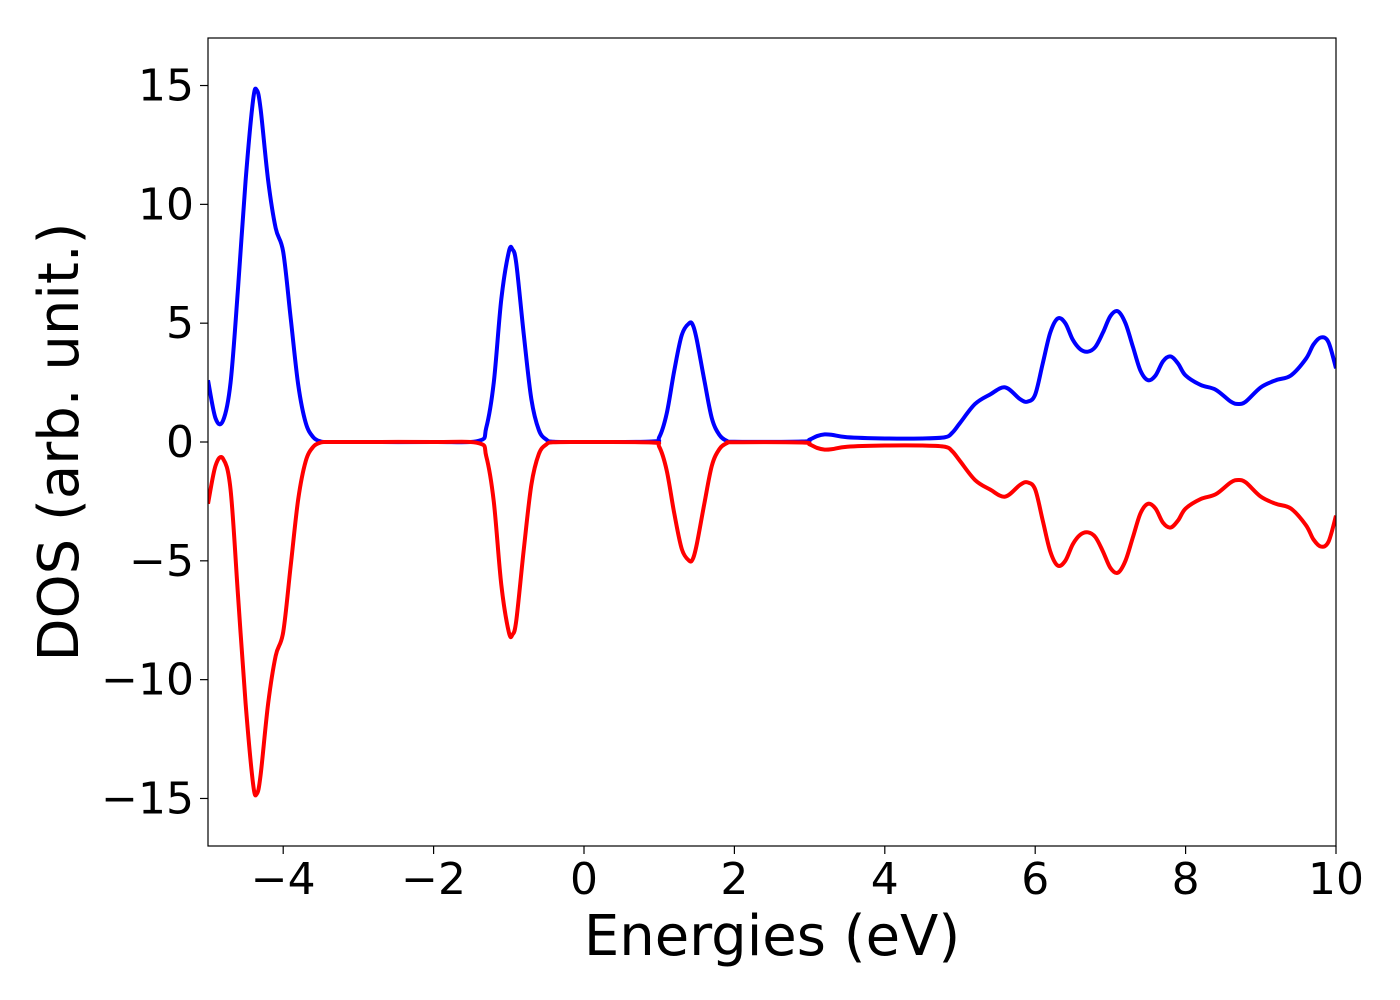 The height and width of the screenshot is (1000, 1400). I want to click on y-tick-label: −5, so click(161, 561).